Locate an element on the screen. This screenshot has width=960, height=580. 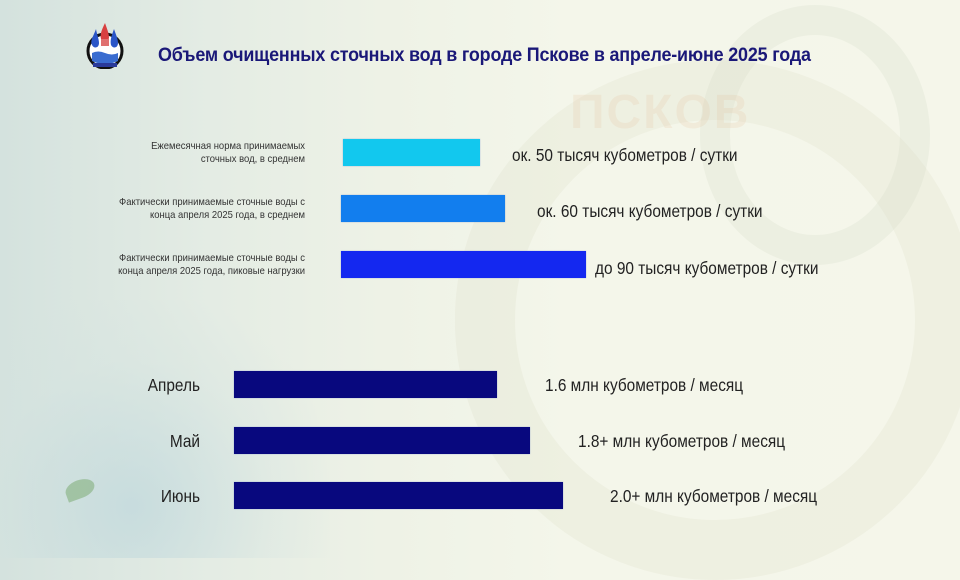
month-label: Июнь is located at coordinates (180, 496).